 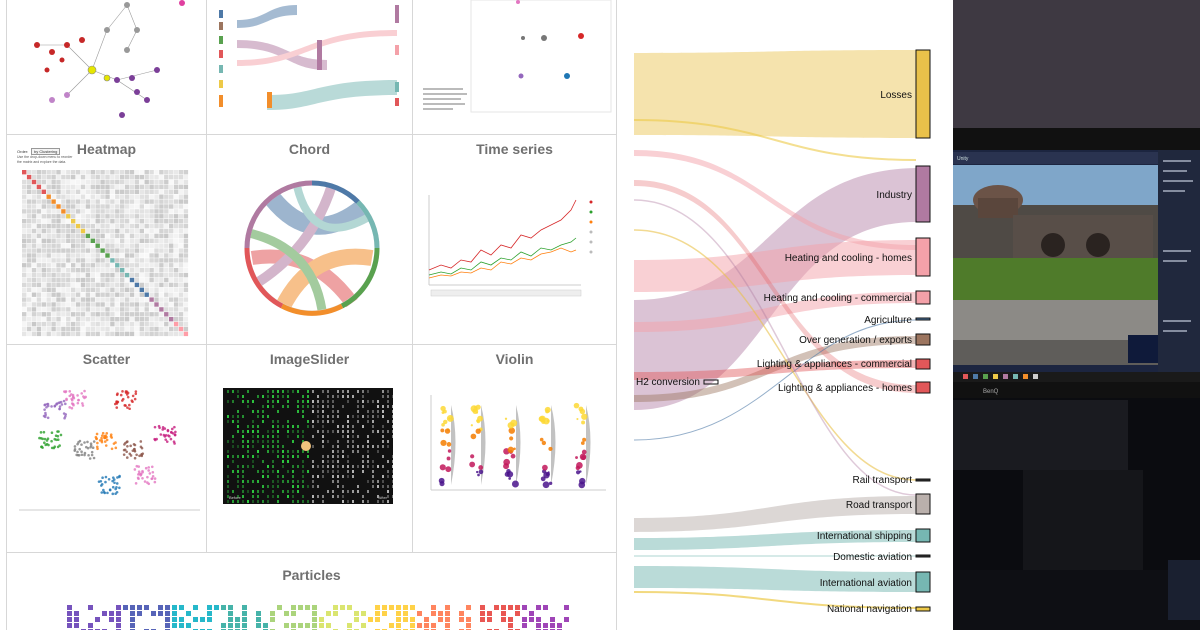 I want to click on slider-before-label: Before, so click(x=235, y=497).